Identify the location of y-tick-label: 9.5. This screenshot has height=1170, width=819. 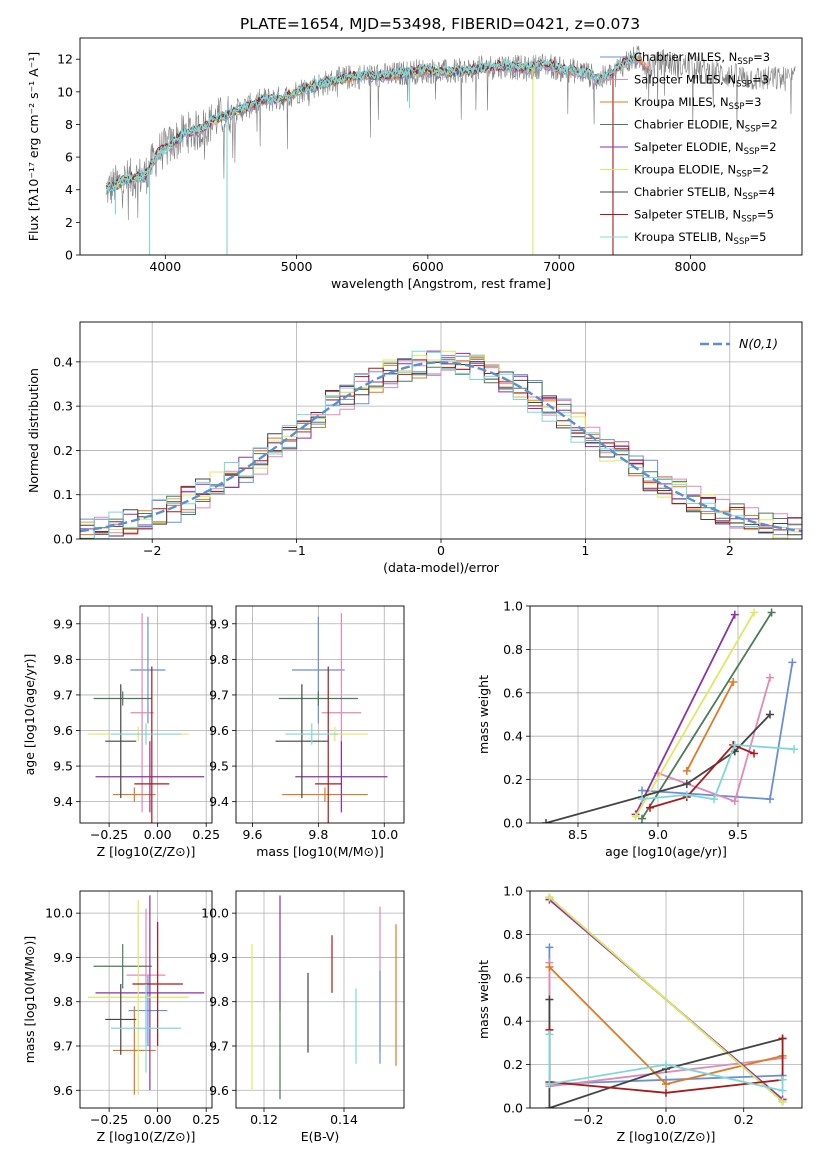
(219, 766).